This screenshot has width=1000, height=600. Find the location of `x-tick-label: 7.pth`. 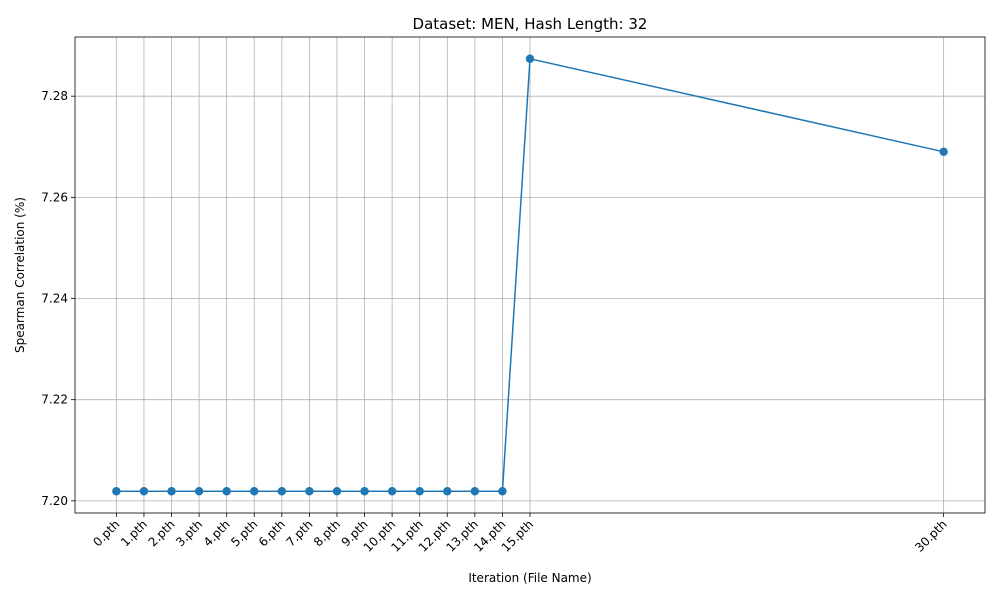

x-tick-label: 7.pth is located at coordinates (299, 533).